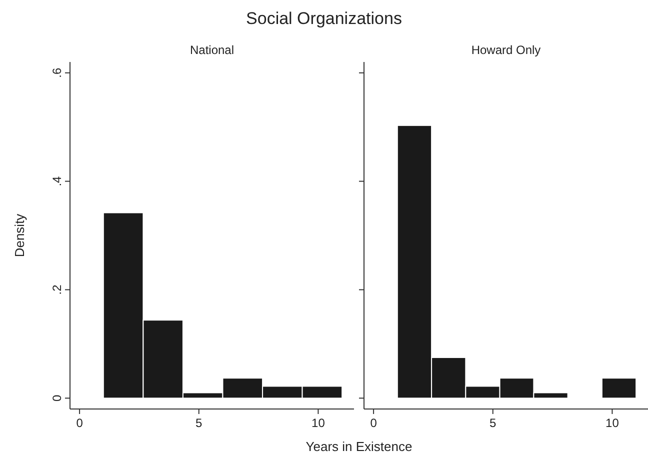 Image resolution: width=648 pixels, height=460 pixels. I want to click on chart-title: Social Organizations, so click(324, 18).